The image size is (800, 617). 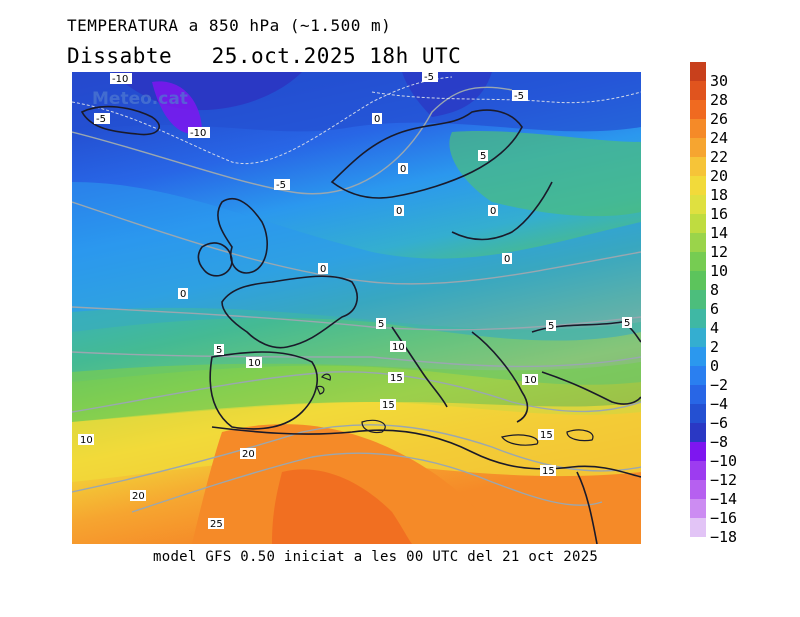 I want to click on colorbar-label: −4, so click(x=719, y=404).